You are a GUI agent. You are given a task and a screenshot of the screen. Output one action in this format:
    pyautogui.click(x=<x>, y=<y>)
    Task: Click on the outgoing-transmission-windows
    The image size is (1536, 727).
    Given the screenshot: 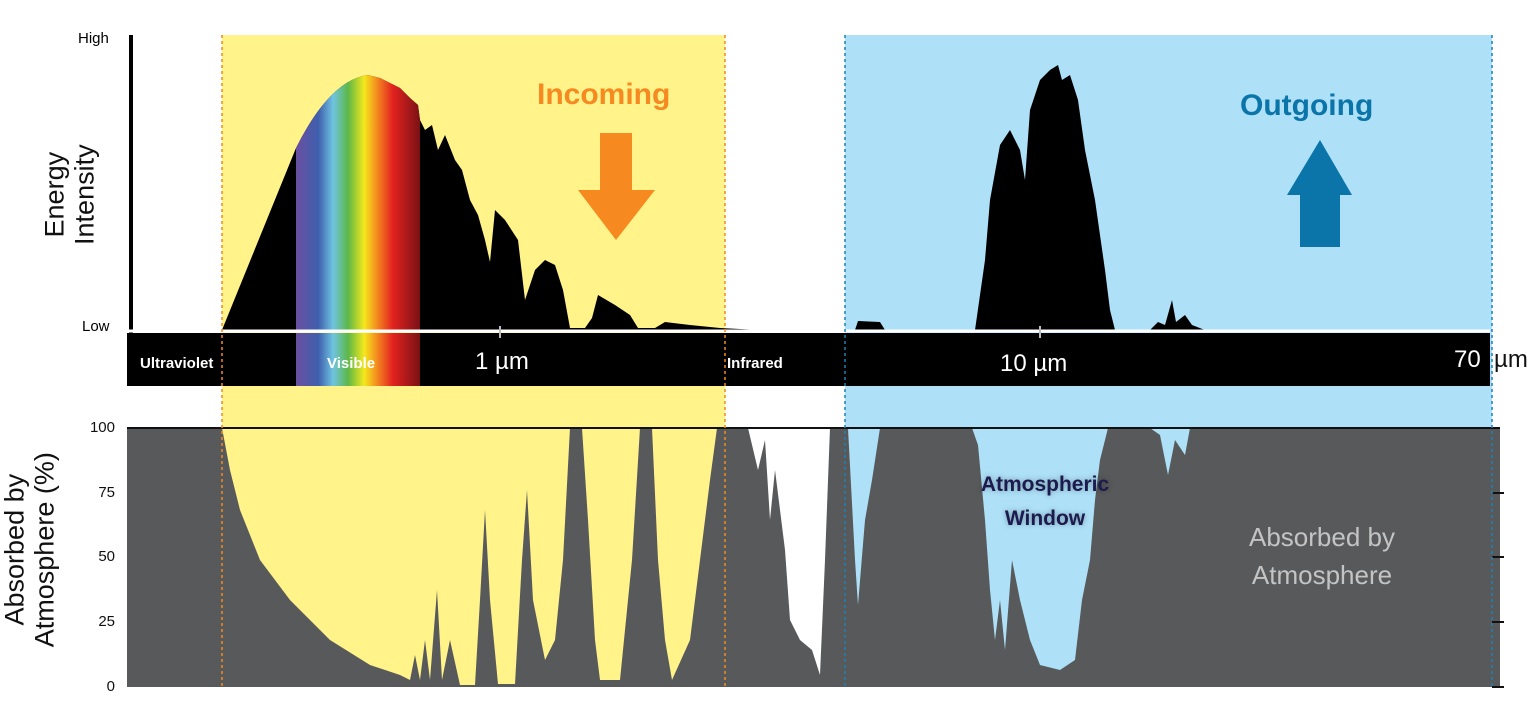 What is the action you would take?
    pyautogui.click(x=1019, y=549)
    